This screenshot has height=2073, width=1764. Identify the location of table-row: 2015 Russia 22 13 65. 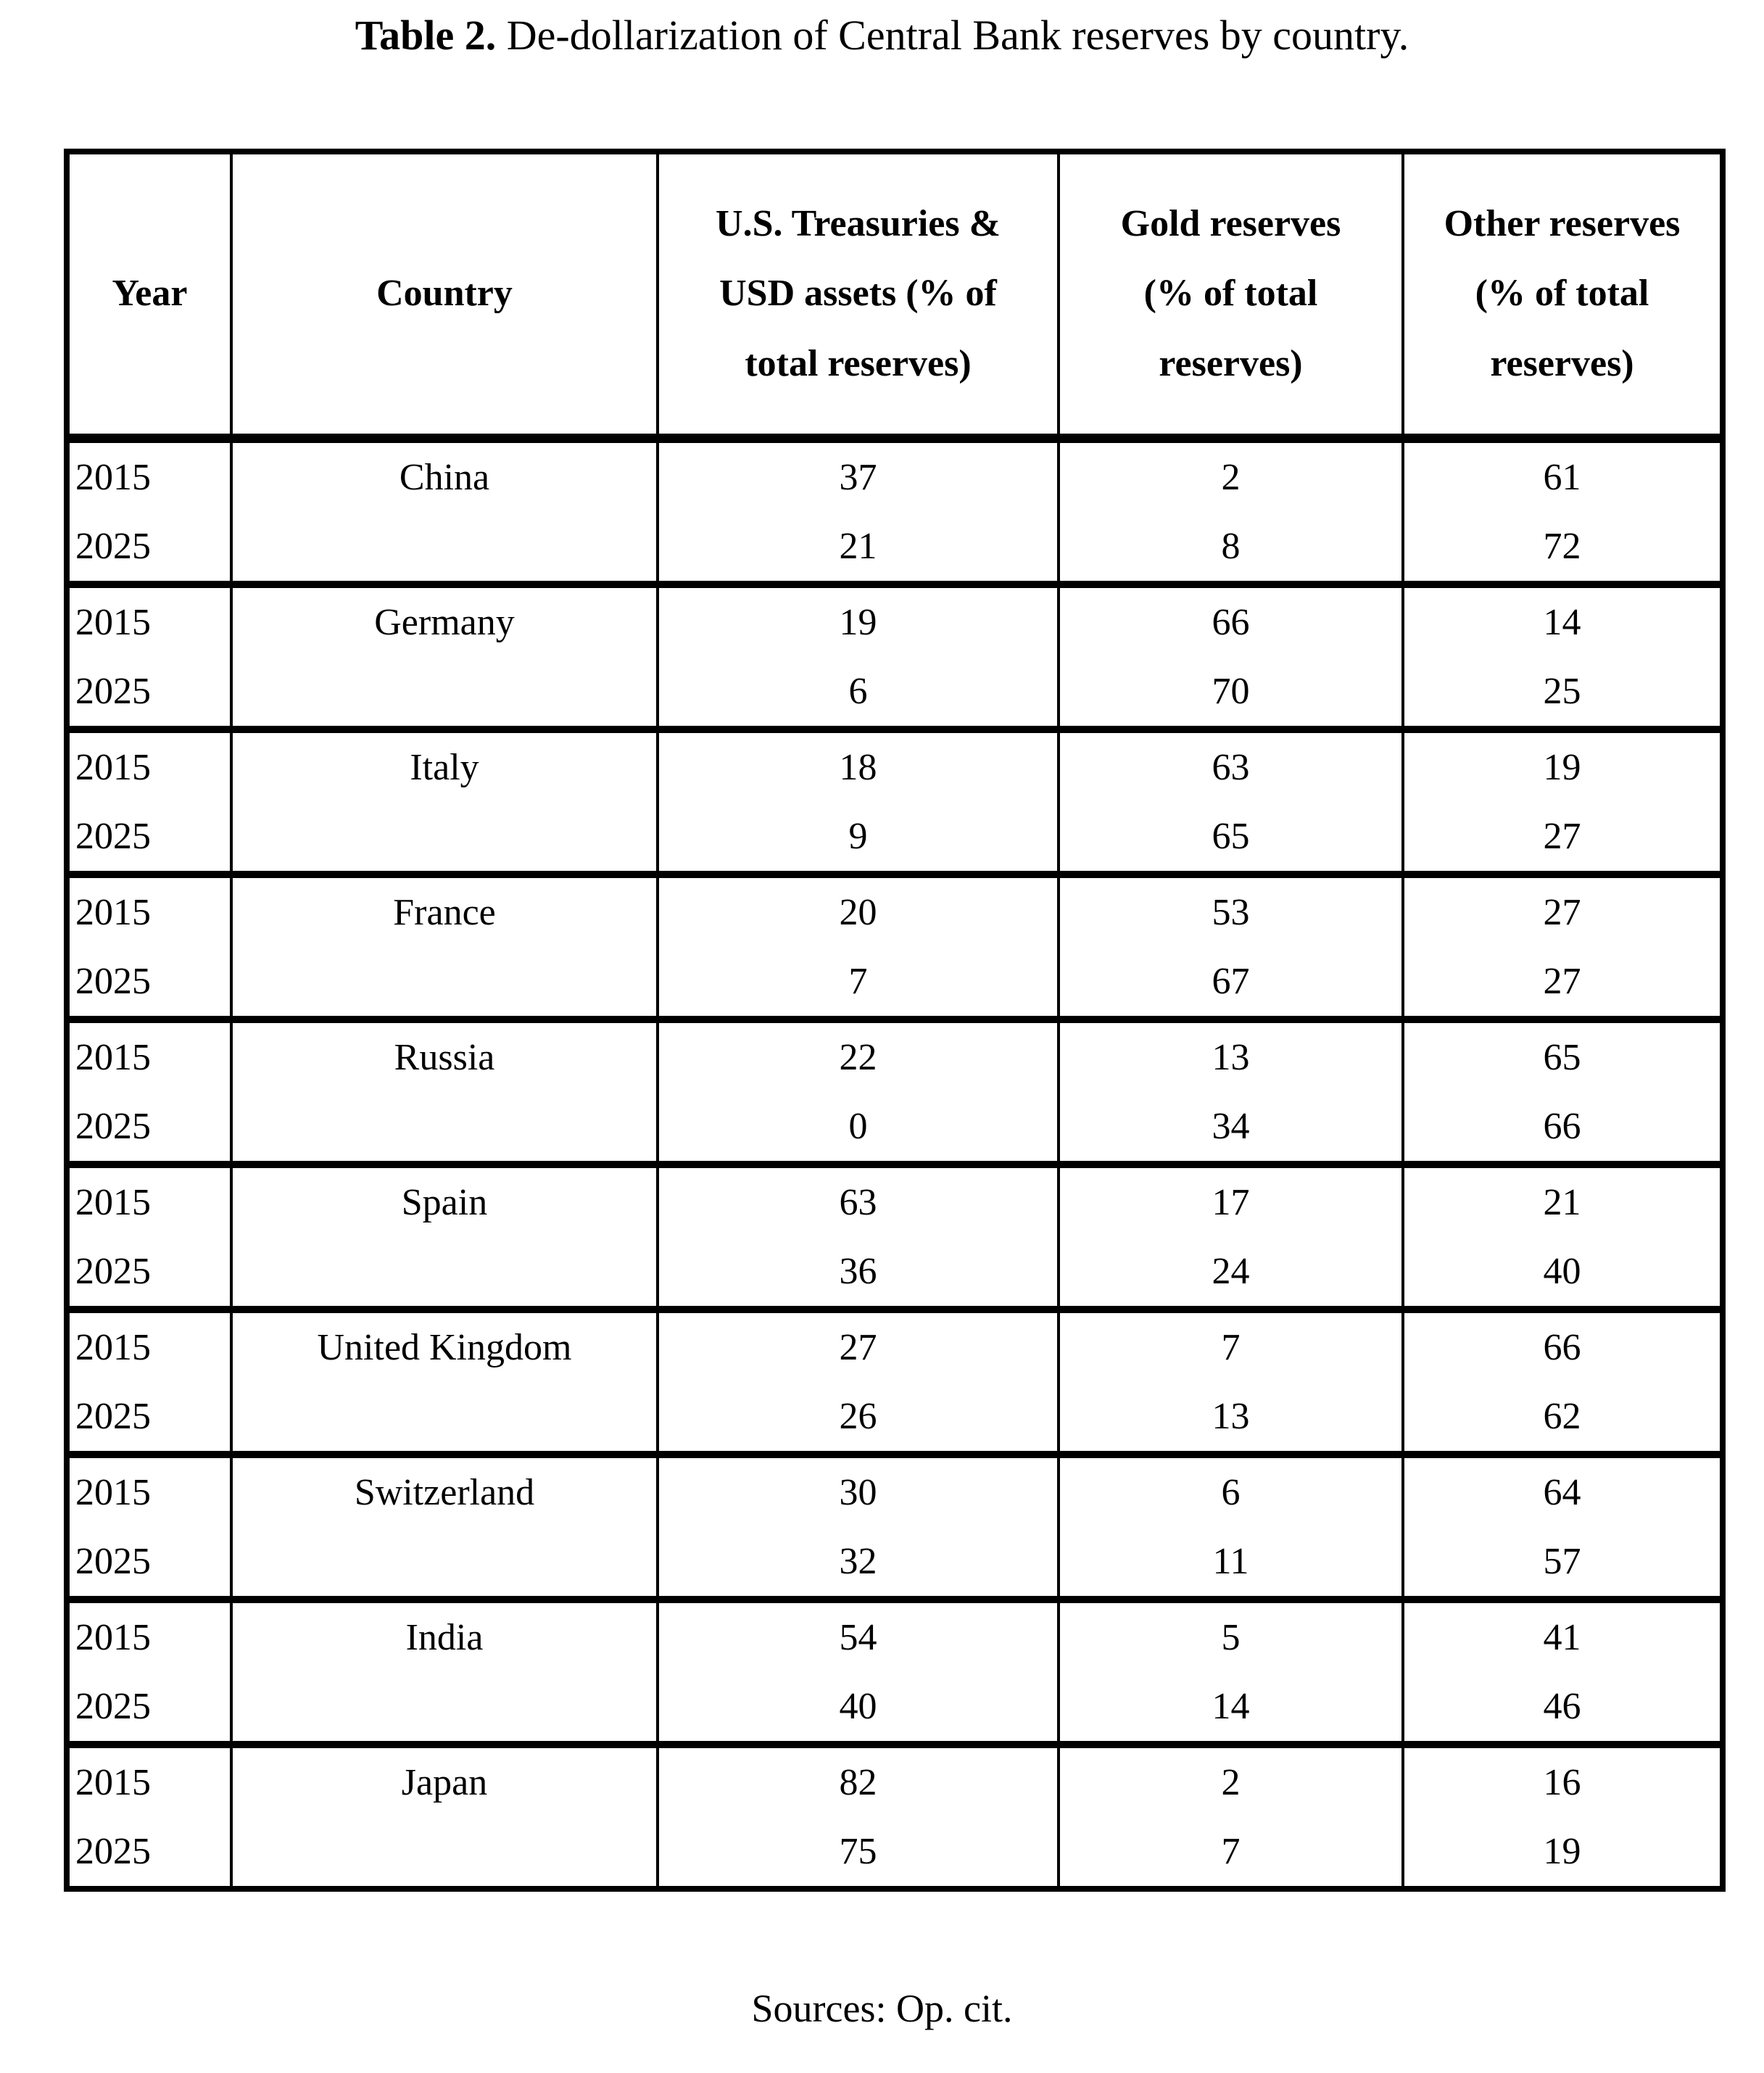
(894, 1090).